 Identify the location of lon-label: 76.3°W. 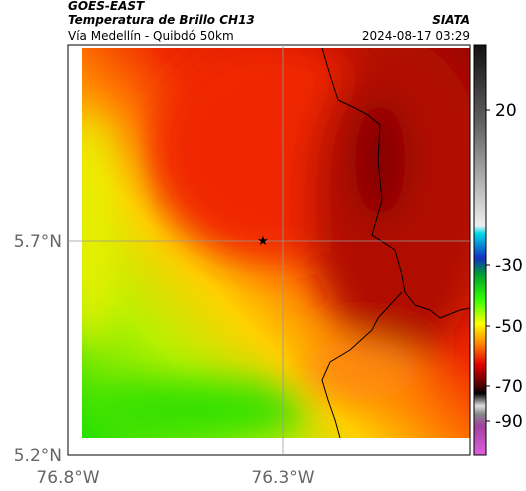
(282, 478).